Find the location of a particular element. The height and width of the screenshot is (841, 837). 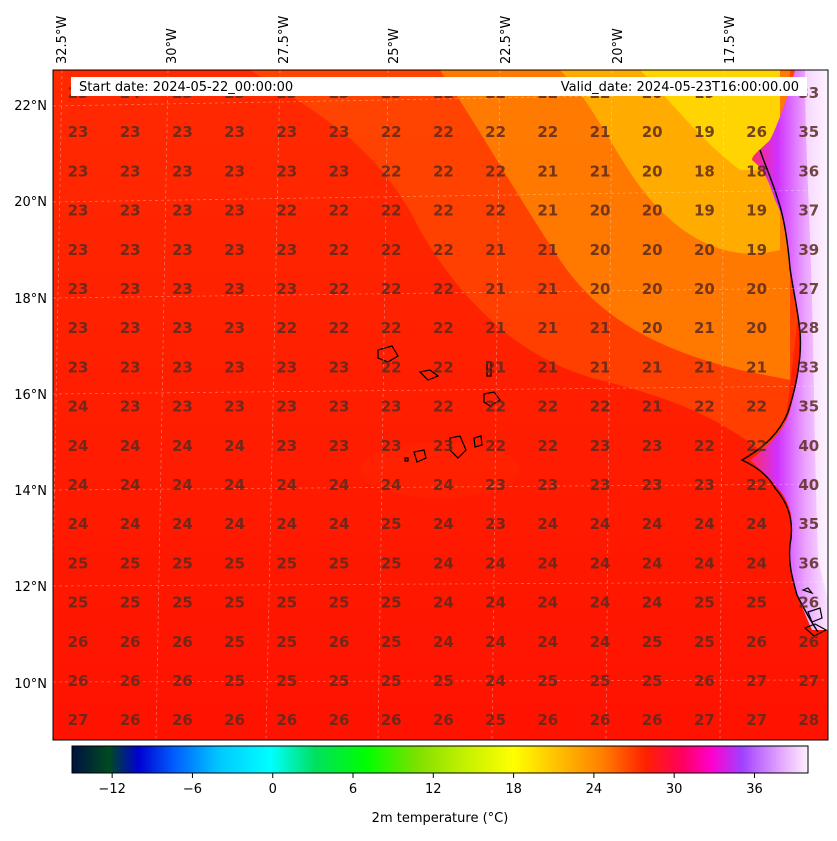

colorbar-tick-label: 12 is located at coordinates (433, 789).